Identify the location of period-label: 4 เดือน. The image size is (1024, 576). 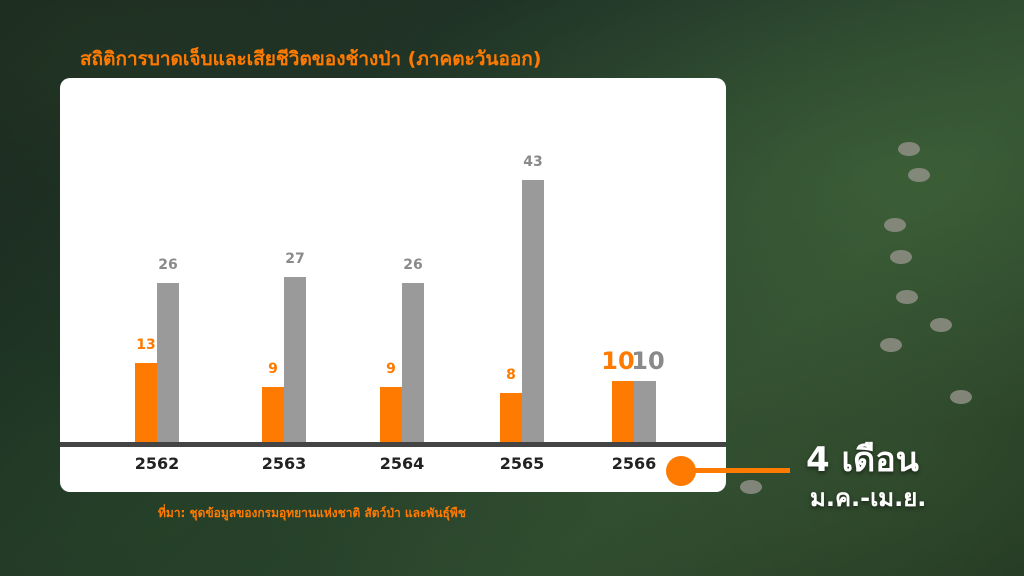
(862, 460).